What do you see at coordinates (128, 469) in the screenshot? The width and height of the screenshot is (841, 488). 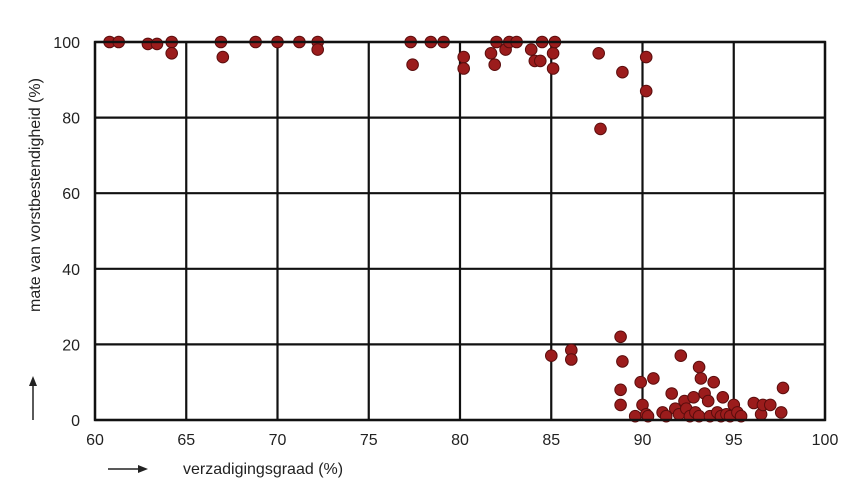 I see `x-axis-arrow-icon` at bounding box center [128, 469].